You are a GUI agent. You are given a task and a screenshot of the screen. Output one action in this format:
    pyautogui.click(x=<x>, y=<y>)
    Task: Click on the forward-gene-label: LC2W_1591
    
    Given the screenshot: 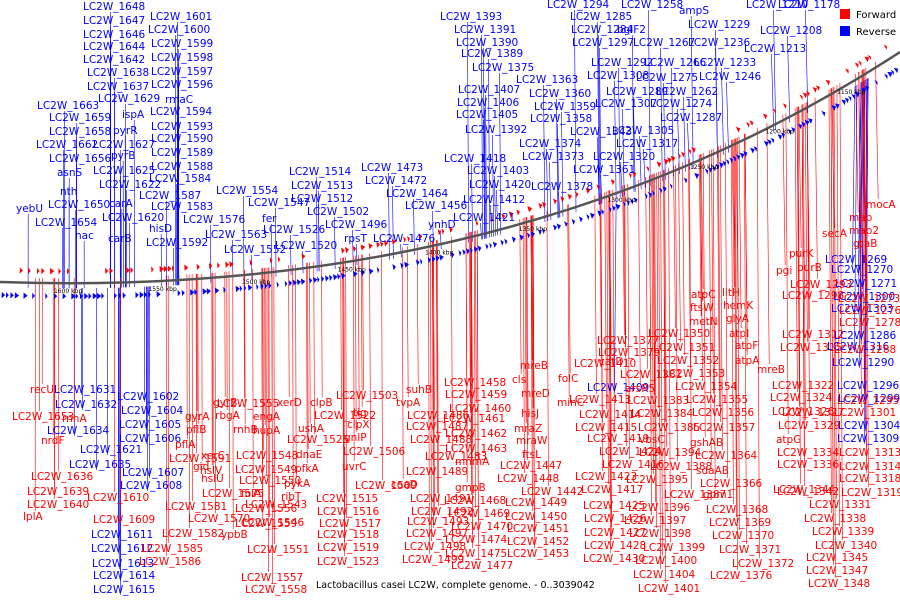 What is the action you would take?
    pyautogui.click(x=200, y=459)
    